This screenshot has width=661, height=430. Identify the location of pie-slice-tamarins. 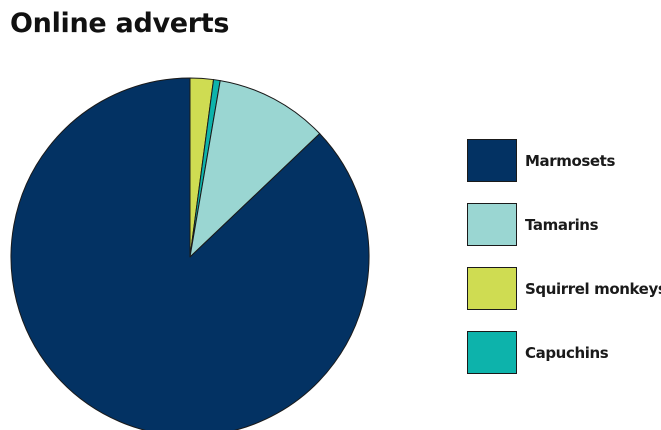
(255, 169).